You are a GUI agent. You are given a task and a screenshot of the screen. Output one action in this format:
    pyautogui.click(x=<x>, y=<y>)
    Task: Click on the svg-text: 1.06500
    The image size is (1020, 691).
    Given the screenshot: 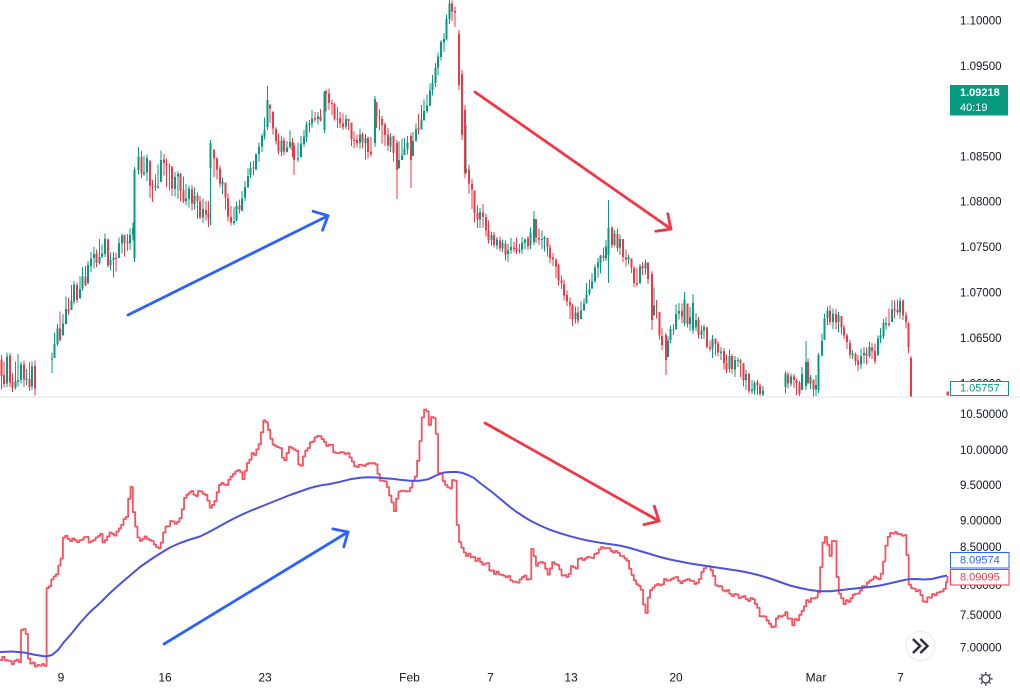 What is the action you would take?
    pyautogui.click(x=981, y=339)
    